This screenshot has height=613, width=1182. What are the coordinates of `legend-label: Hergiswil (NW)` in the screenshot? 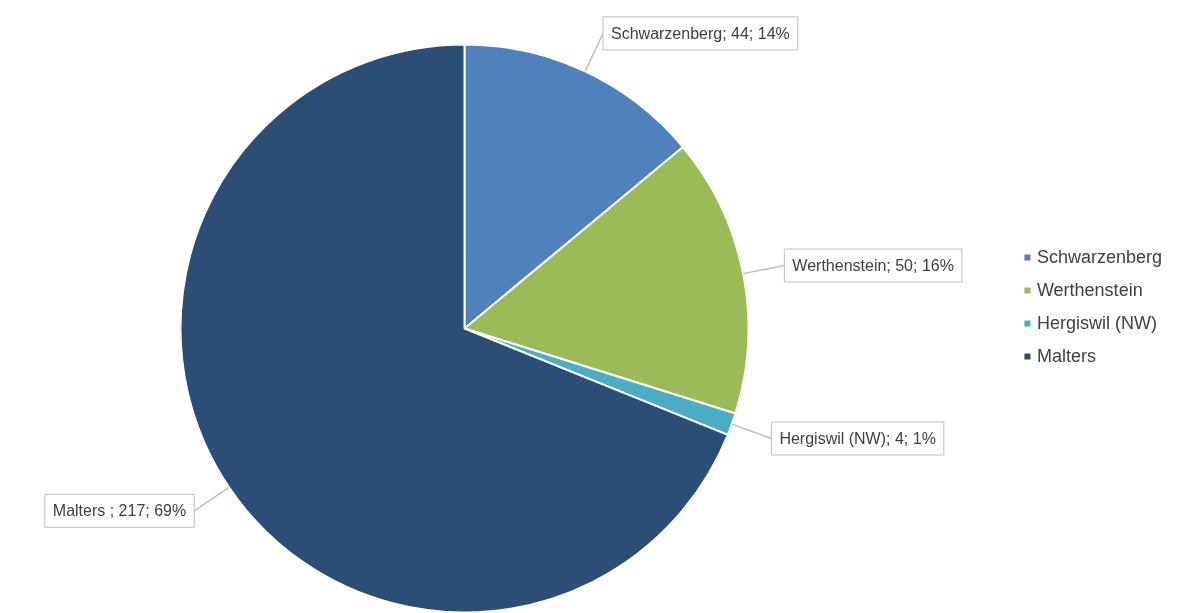 It's located at (1096, 323).